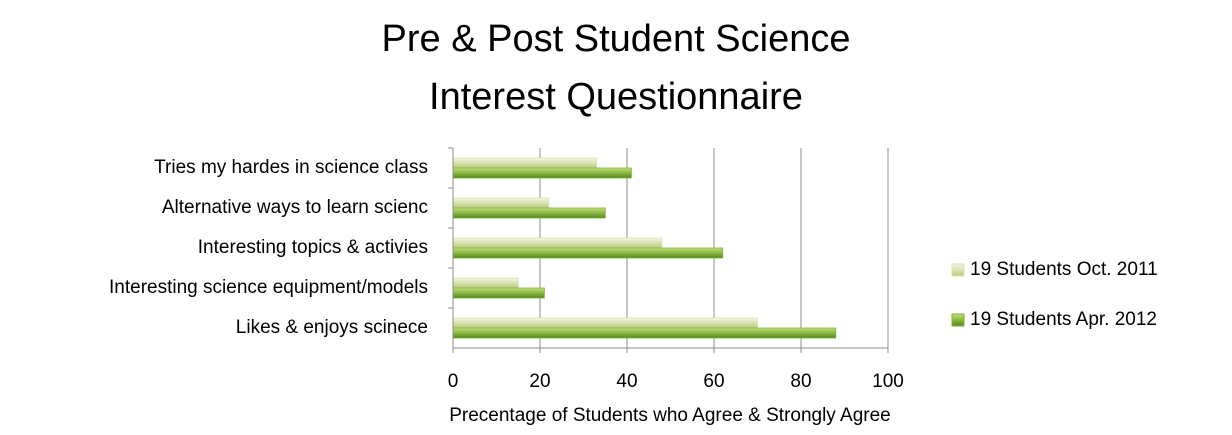  What do you see at coordinates (291, 167) in the screenshot?
I see `y-tick-label: Tries my hardes in science class` at bounding box center [291, 167].